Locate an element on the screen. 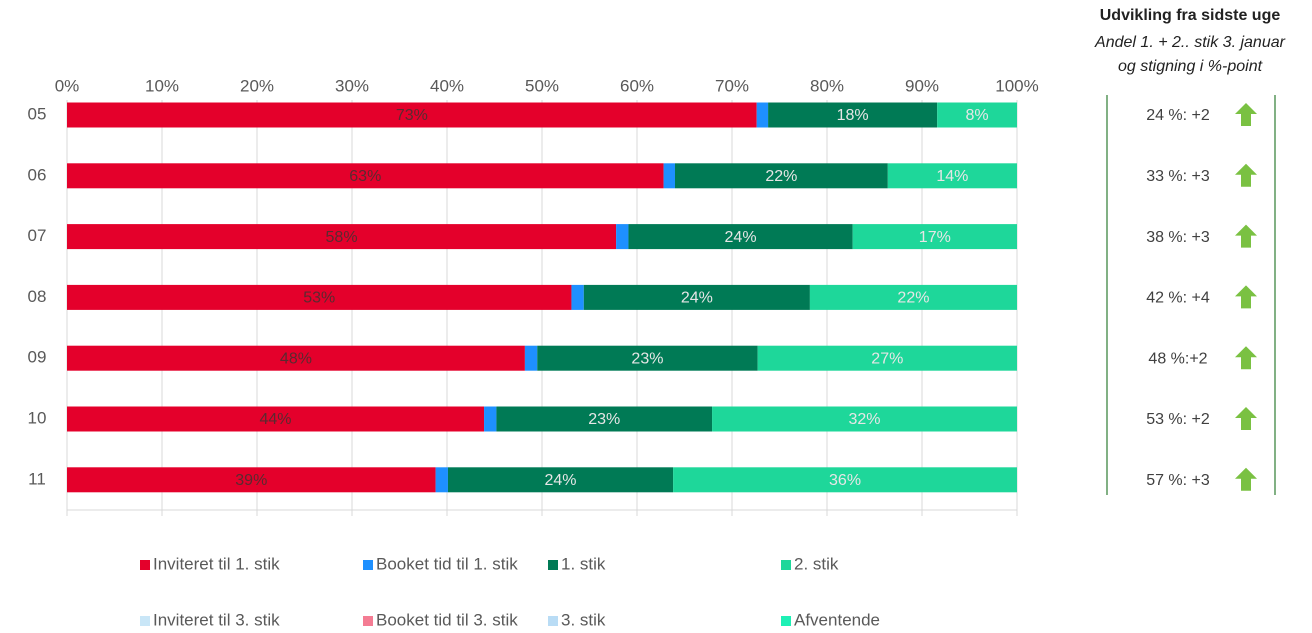 The image size is (1312, 633). data-label: 36% is located at coordinates (845, 480).